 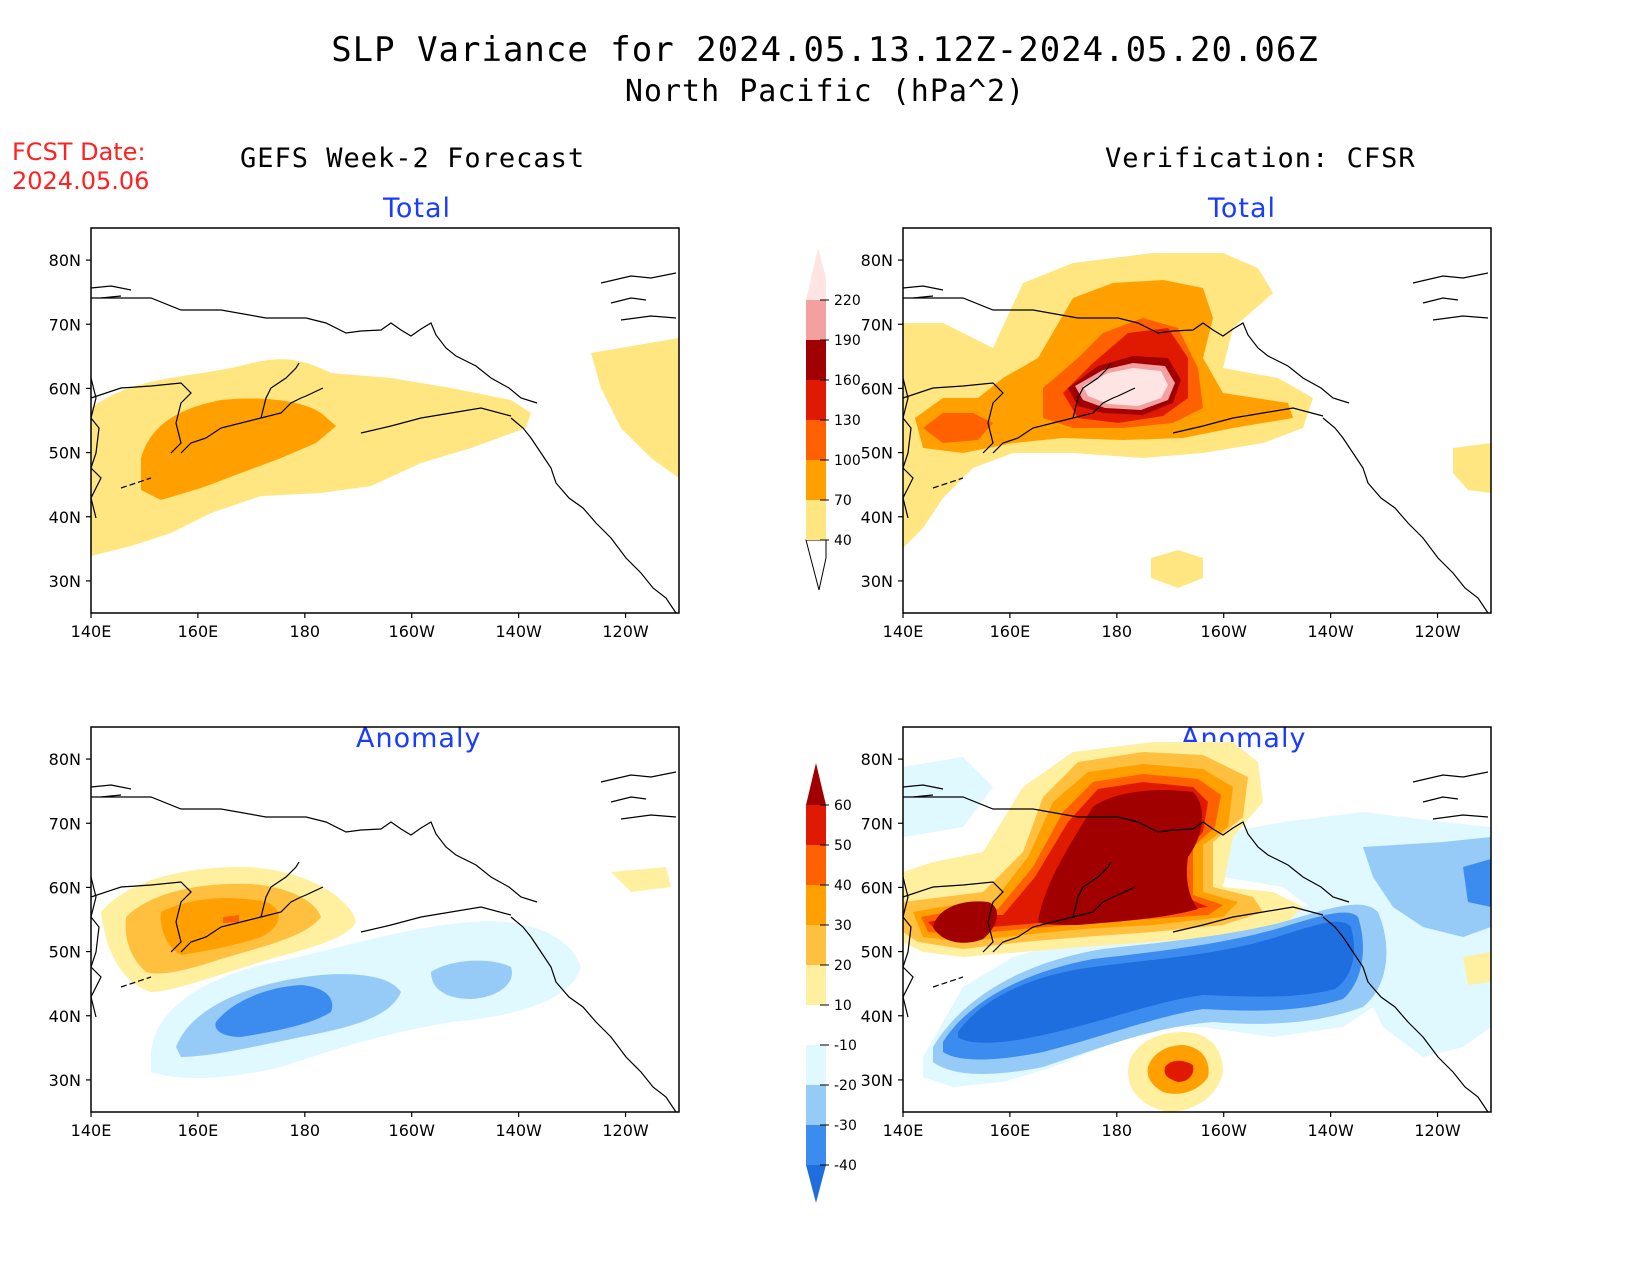 I want to click on map-panel-gefs-total, so click(x=385, y=420).